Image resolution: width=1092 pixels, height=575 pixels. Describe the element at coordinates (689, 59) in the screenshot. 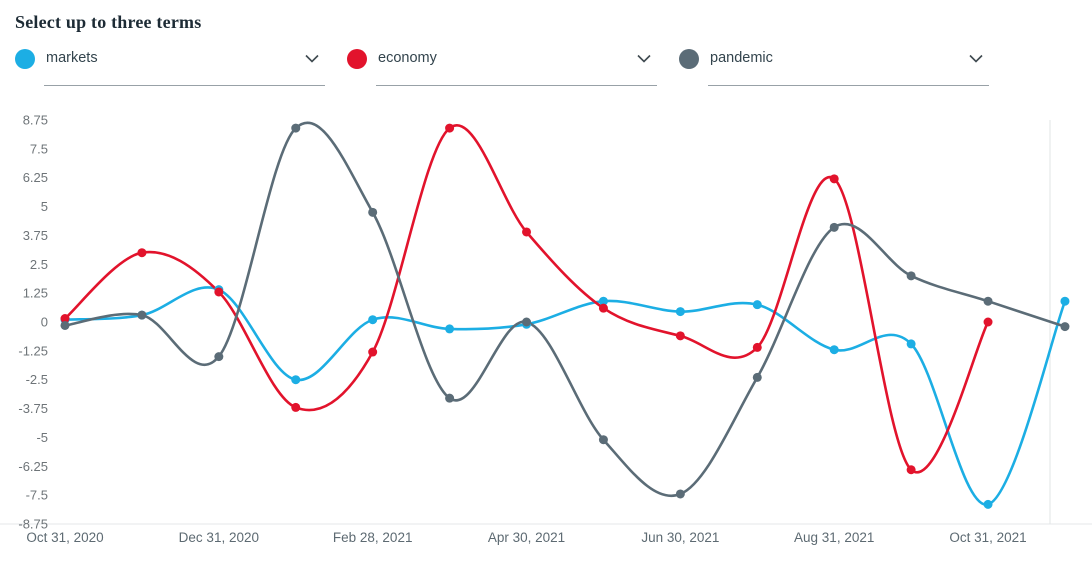

I see `series-color-dot-pandemic` at that location.